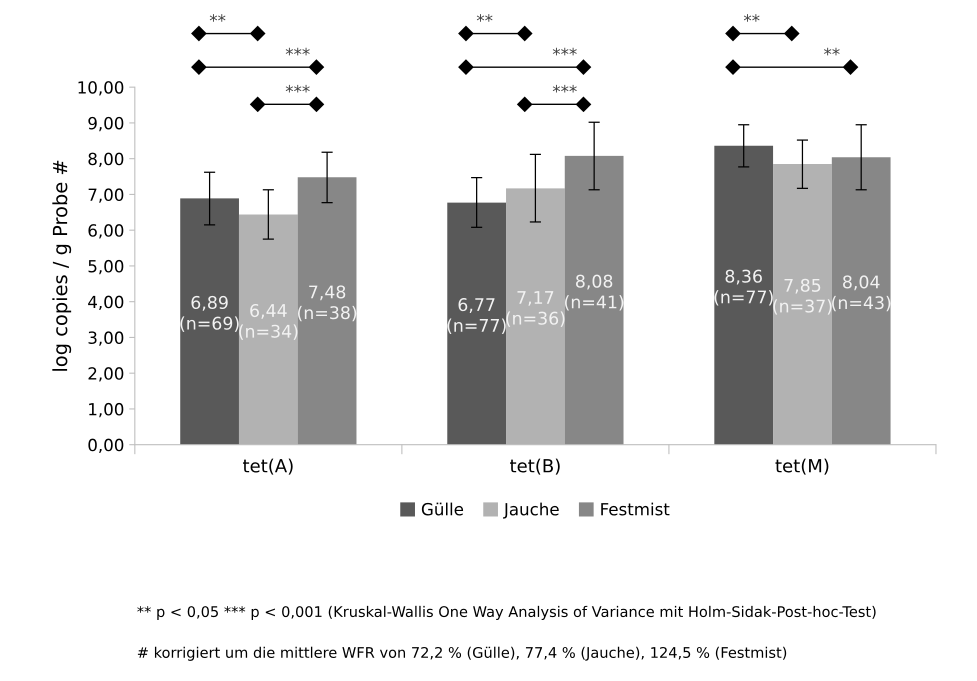 The height and width of the screenshot is (681, 977). What do you see at coordinates (462, 653) in the screenshot?
I see `text: # korrigiert um die mittlere WFR von 72,2 % (Gülle), 77,4 % (Jauche), 124,5 % (Festmist)` at bounding box center [462, 653].